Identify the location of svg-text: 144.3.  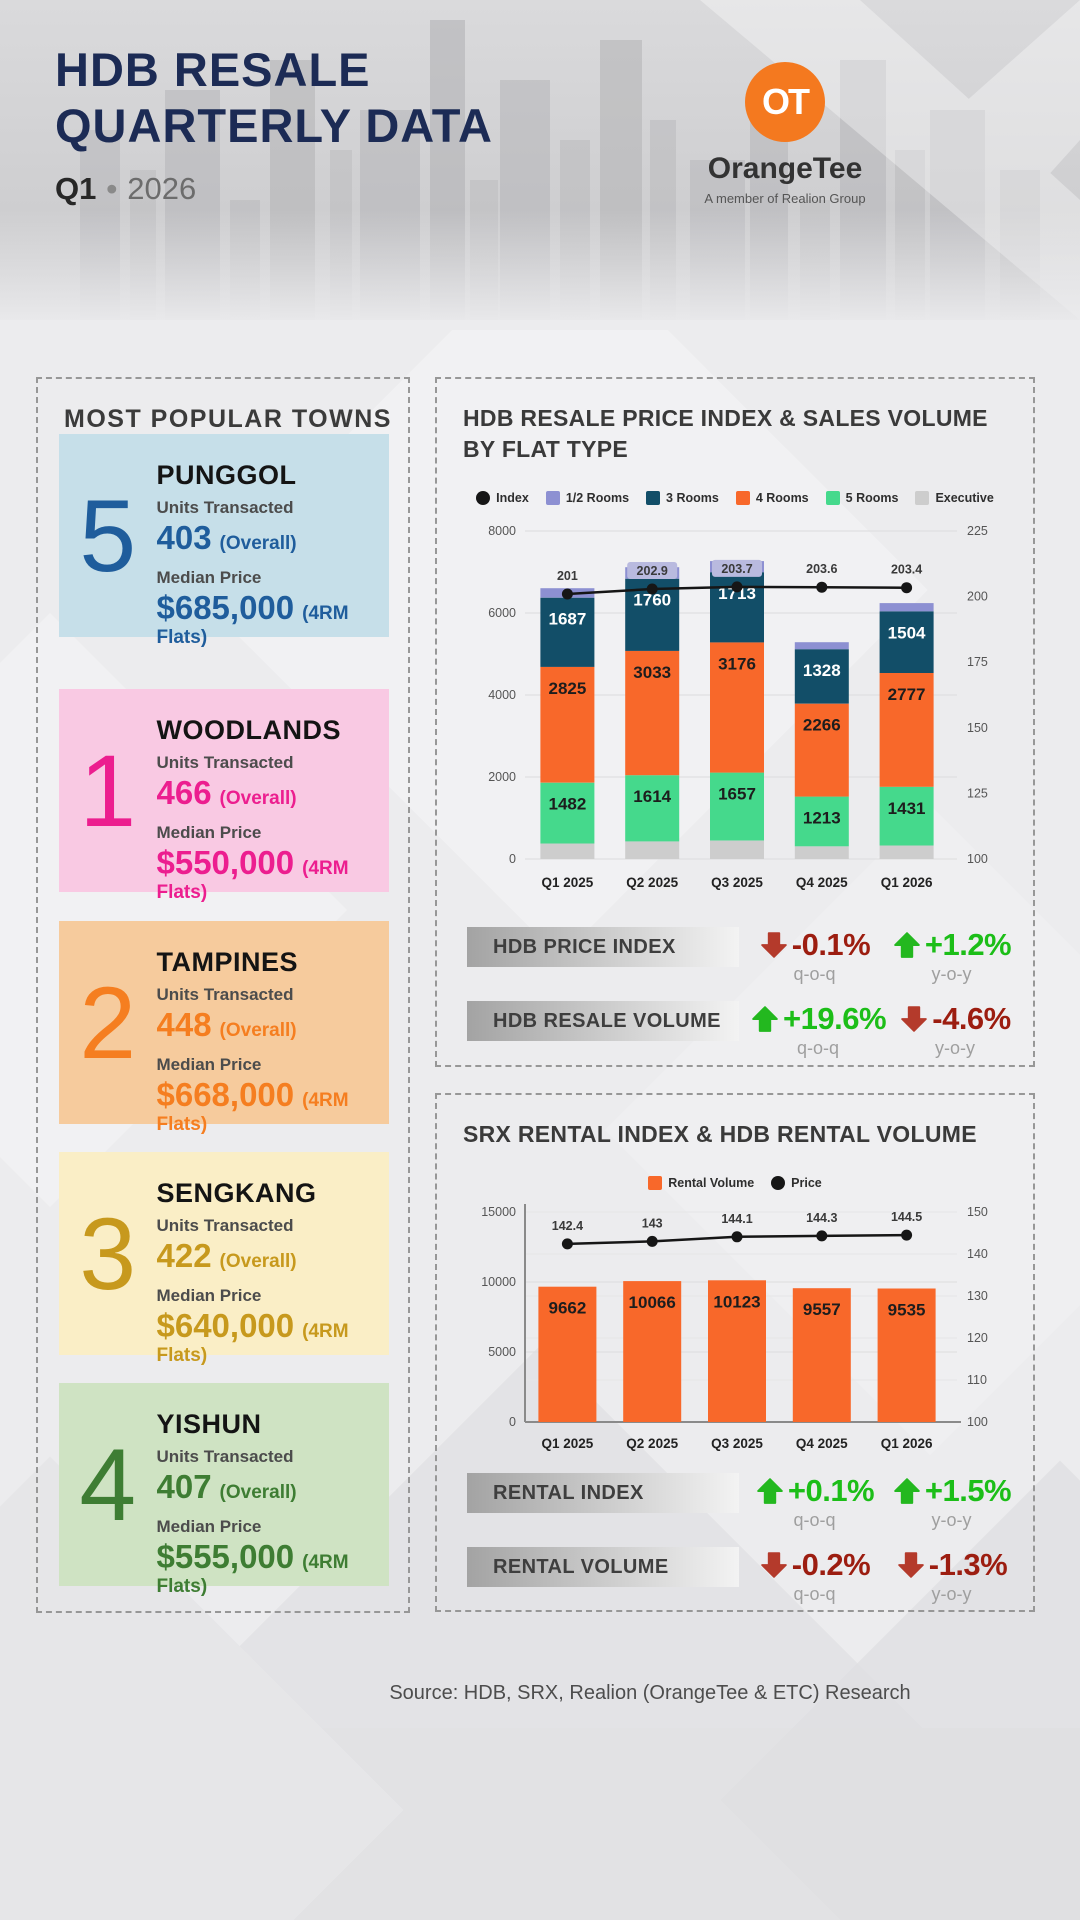
(821, 1218).